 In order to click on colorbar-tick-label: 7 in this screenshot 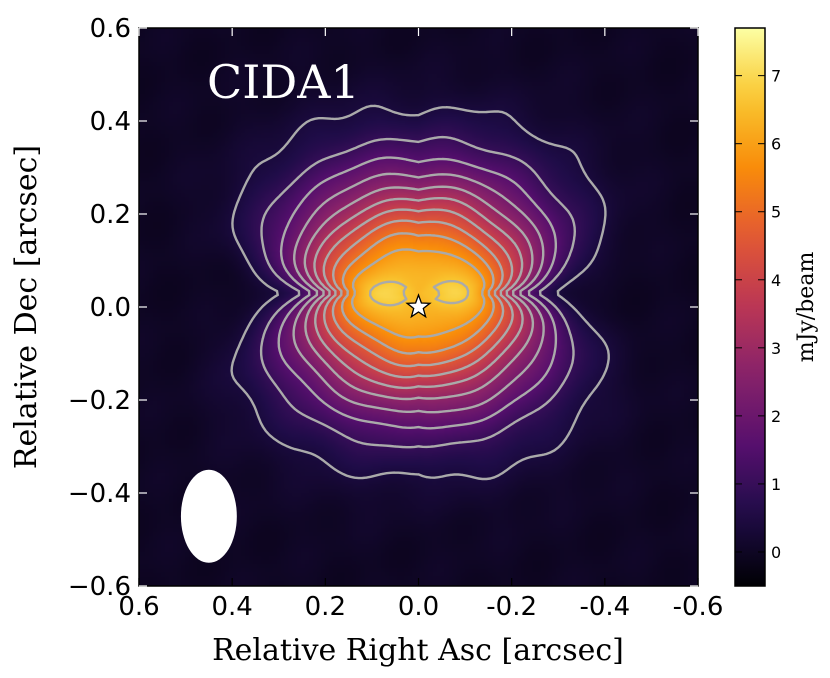, I will do `click(776, 76)`.